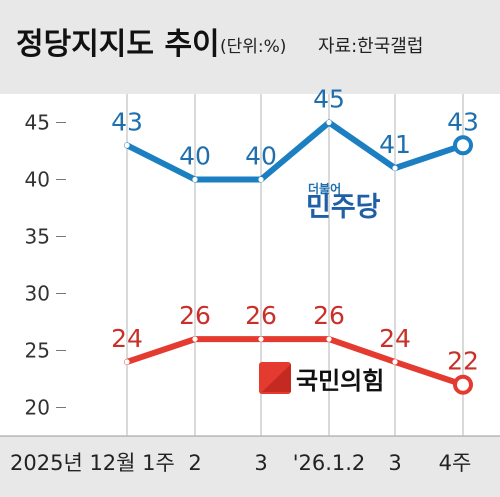  What do you see at coordinates (37, 237) in the screenshot?
I see `y-tick-label: 35` at bounding box center [37, 237].